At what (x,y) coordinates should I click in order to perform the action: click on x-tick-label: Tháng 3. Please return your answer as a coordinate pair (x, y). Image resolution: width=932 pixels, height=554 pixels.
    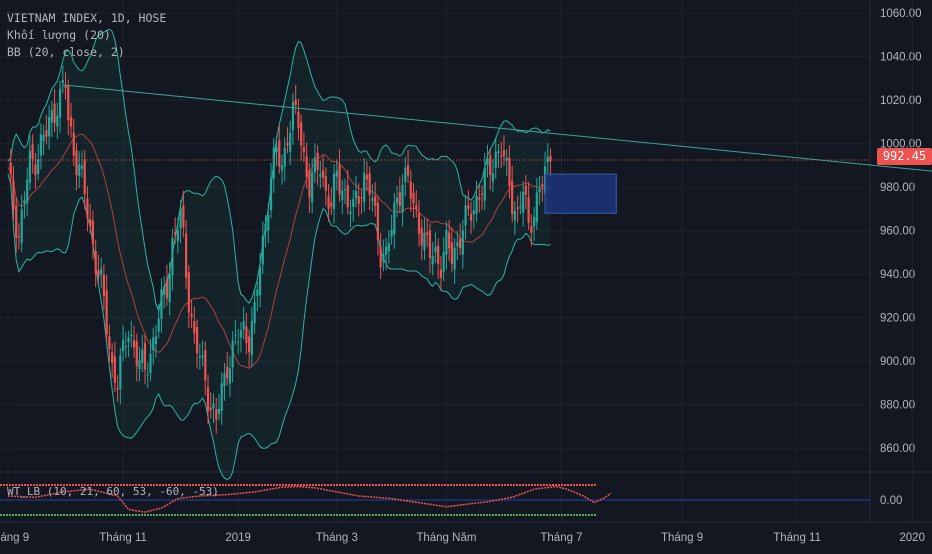
    Looking at the image, I should click on (337, 538).